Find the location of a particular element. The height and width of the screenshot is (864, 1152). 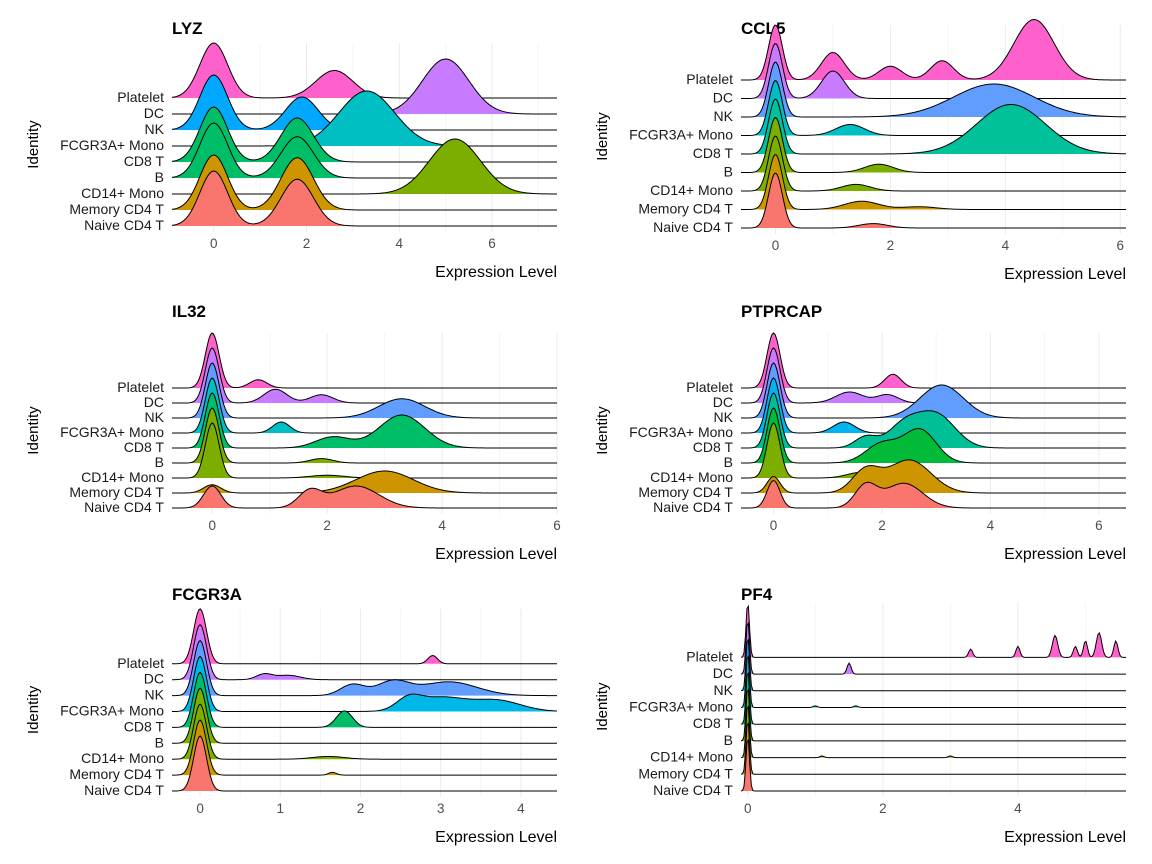

panel-title: FCGR3A is located at coordinates (207, 594).